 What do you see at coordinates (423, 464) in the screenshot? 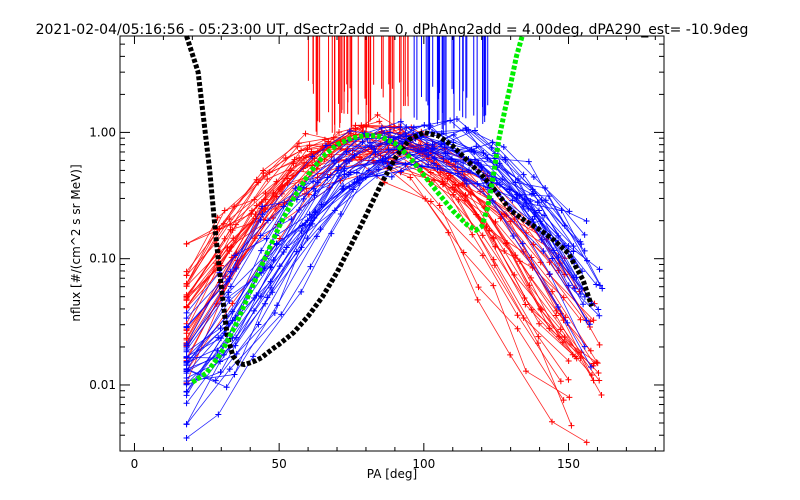
I see `x-tick-label: 100` at bounding box center [423, 464].